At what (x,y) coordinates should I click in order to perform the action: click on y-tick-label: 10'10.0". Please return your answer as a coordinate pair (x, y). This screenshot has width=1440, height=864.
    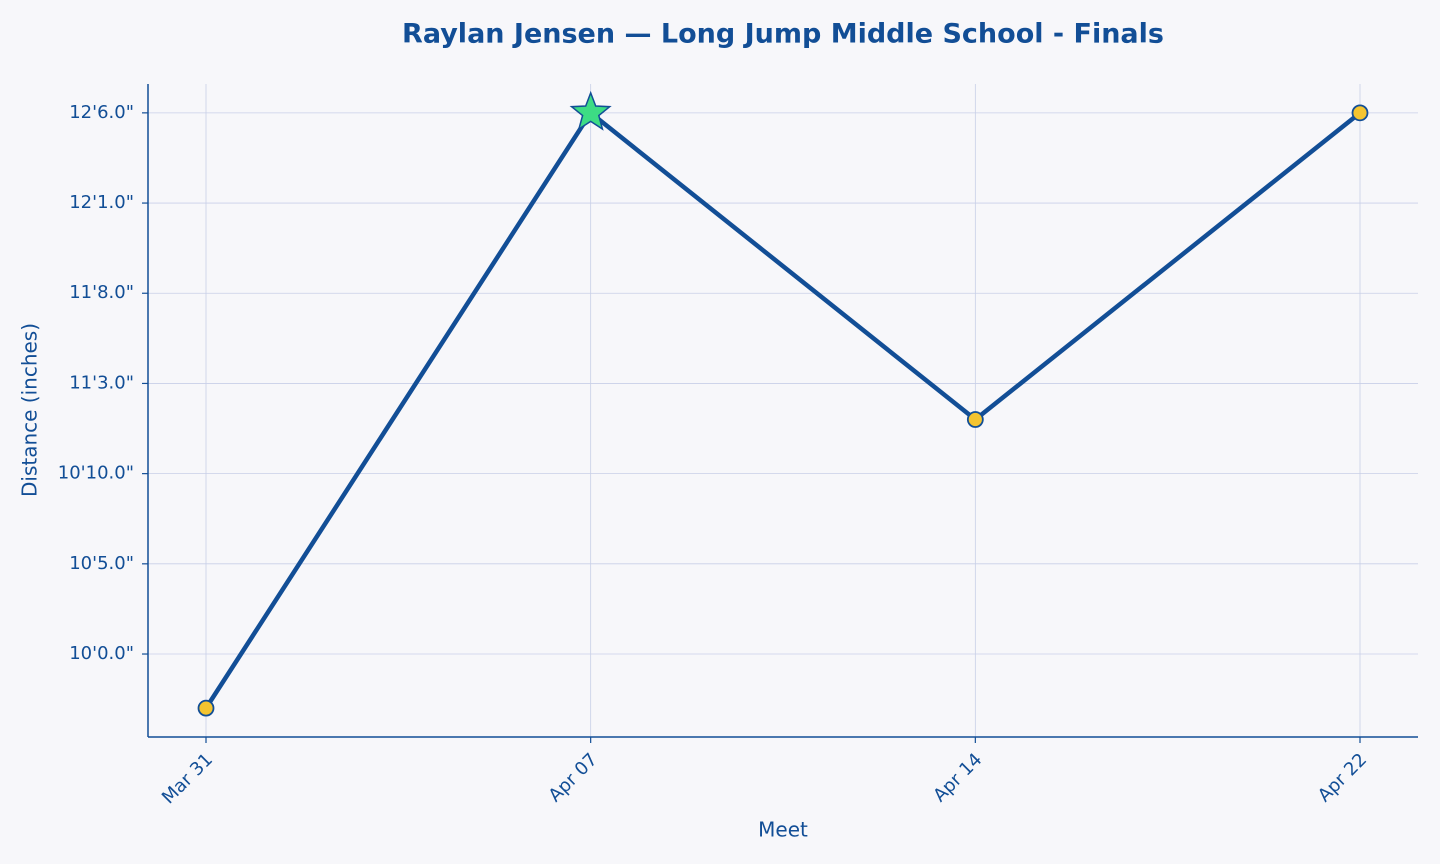
    Looking at the image, I should click on (96, 473).